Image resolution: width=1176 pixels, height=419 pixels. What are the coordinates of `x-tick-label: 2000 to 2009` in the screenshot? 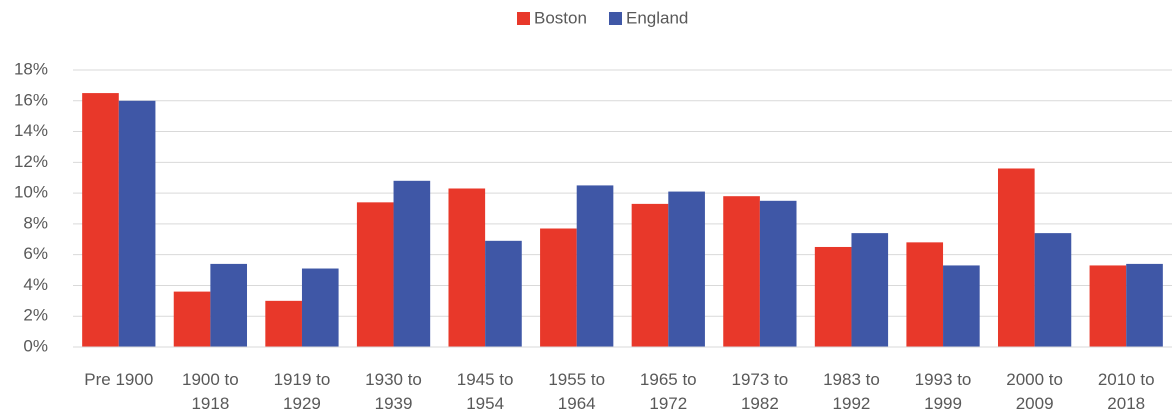 It's located at (1034, 391).